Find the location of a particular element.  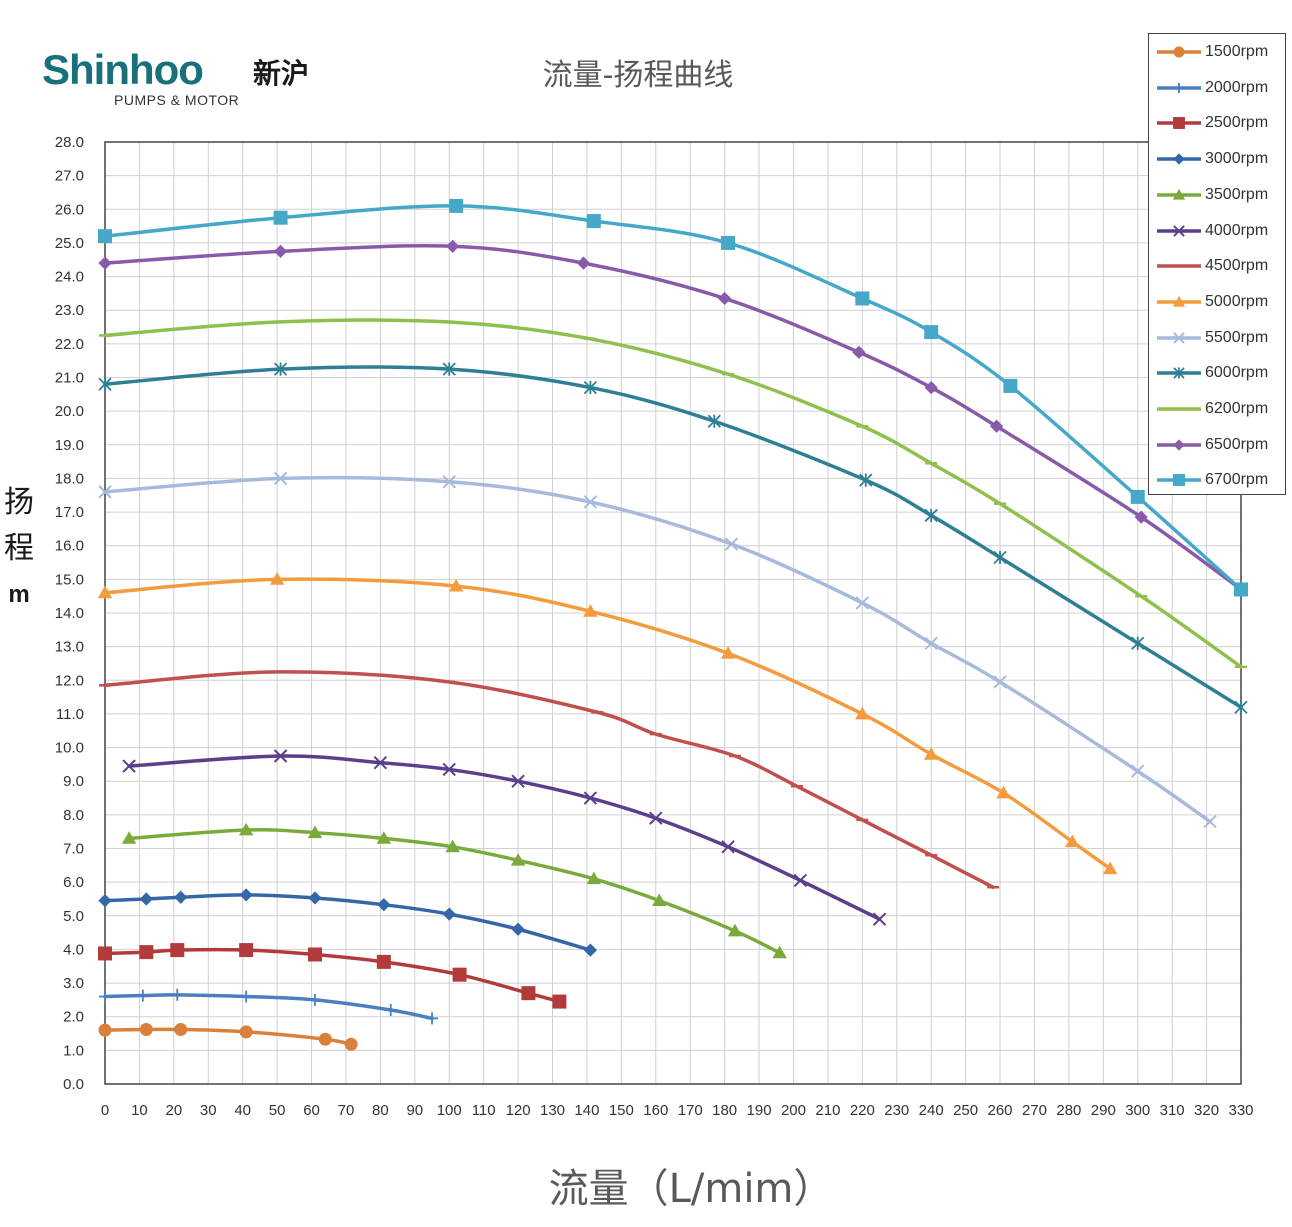

series-2000rpm is located at coordinates (269, 1006).